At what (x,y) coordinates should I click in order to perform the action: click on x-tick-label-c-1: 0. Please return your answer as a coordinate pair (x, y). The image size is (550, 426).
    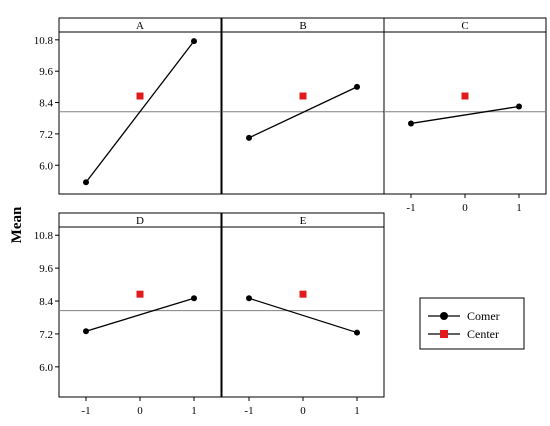
    Looking at the image, I should click on (465, 208).